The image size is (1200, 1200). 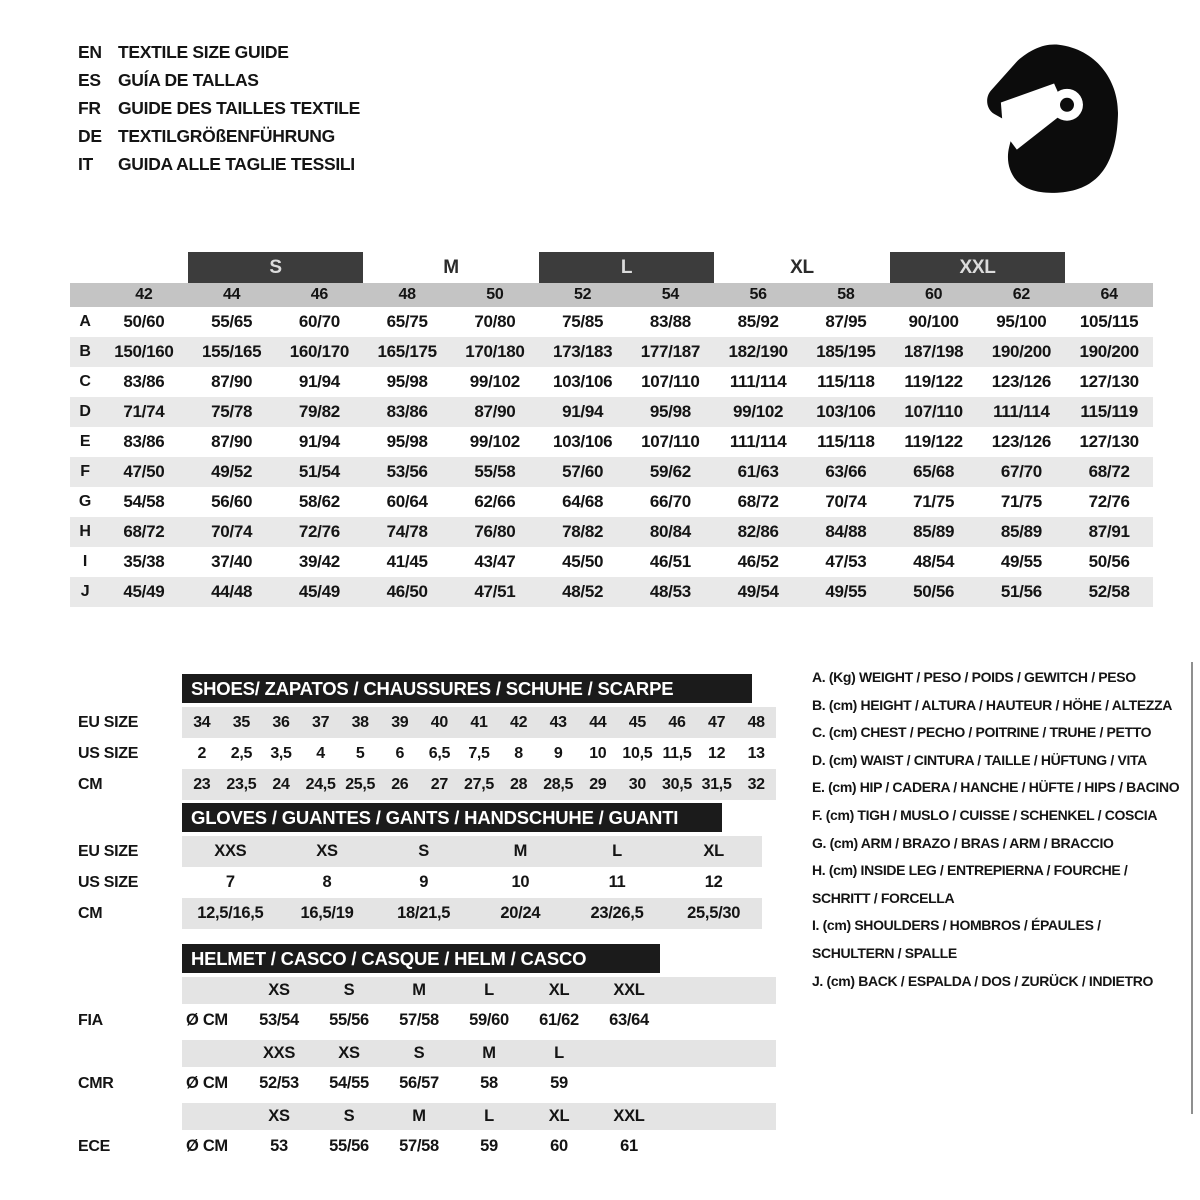 I want to click on measurement-cell: 87/91, so click(x=1109, y=531).